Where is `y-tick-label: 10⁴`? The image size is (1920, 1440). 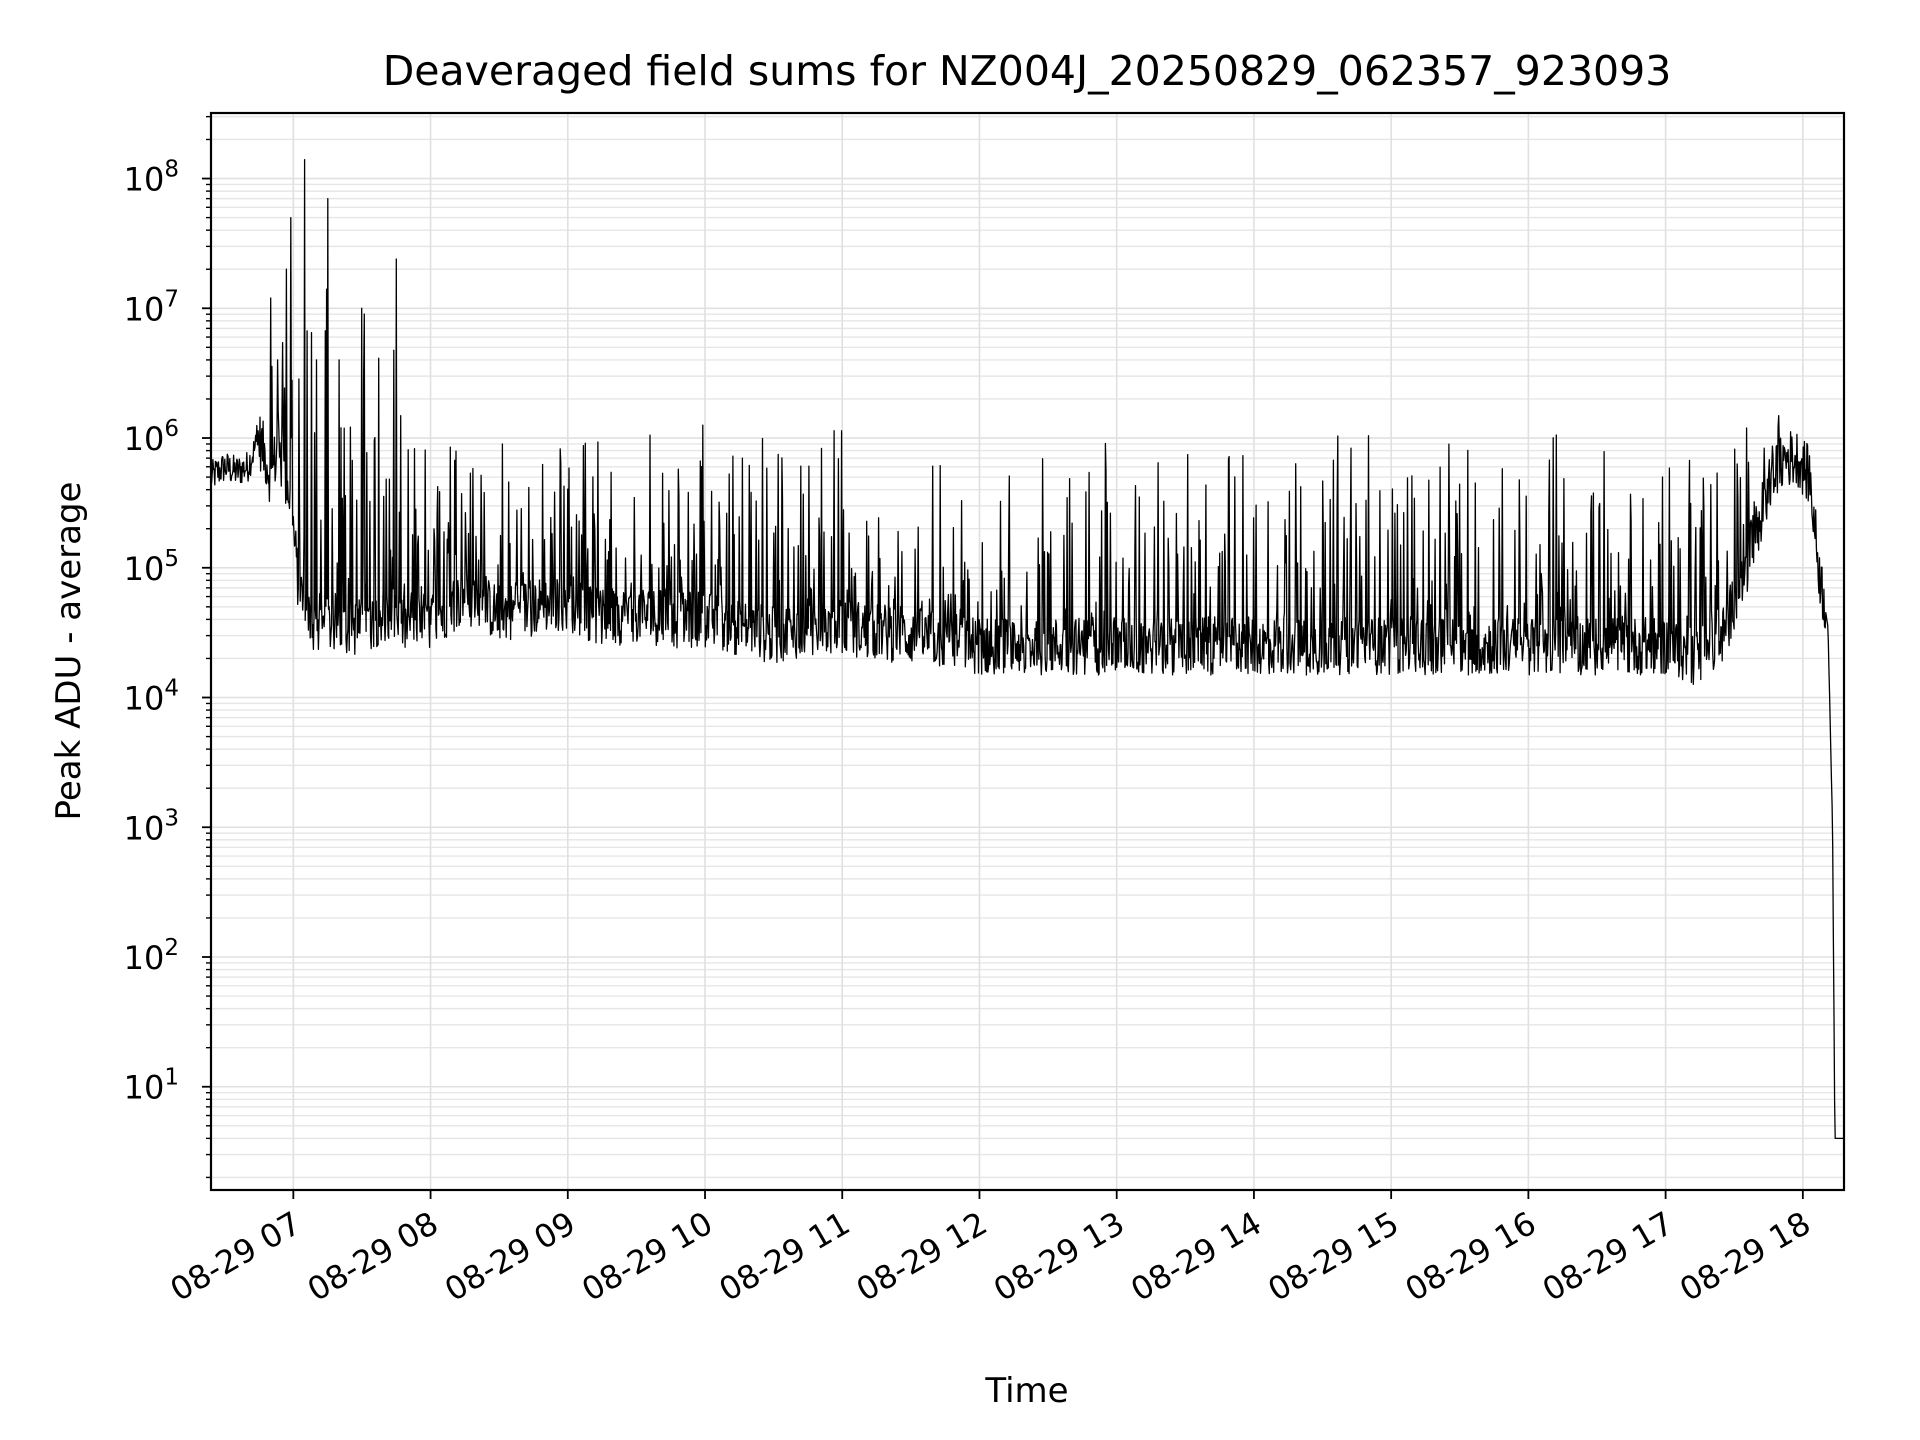 y-tick-label: 10⁴ is located at coordinates (151, 697).